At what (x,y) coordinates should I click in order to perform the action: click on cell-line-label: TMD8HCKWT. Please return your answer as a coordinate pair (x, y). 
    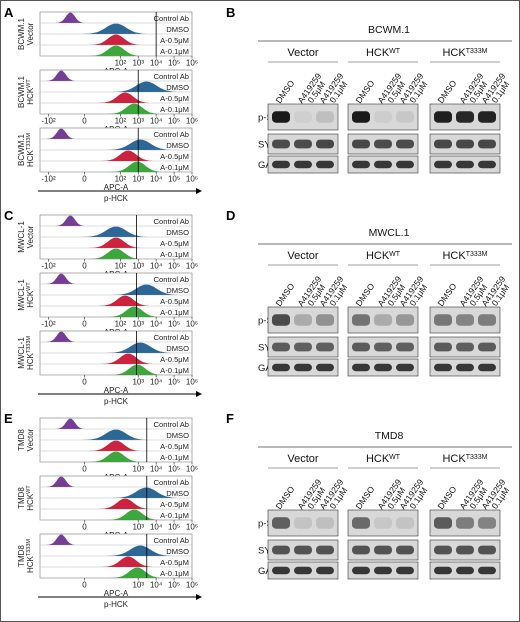
    Looking at the image, I should click on (26, 498).